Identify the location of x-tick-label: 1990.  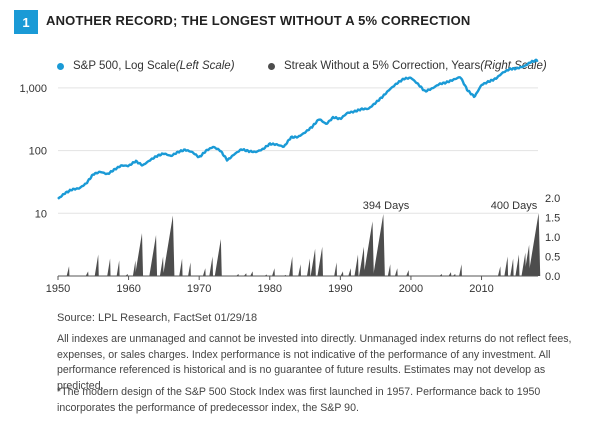
(340, 289).